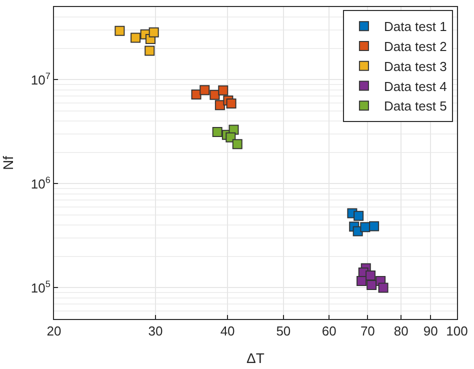 This screenshot has width=474, height=369. What do you see at coordinates (415, 26) in the screenshot?
I see `legend-label: Data test 1` at bounding box center [415, 26].